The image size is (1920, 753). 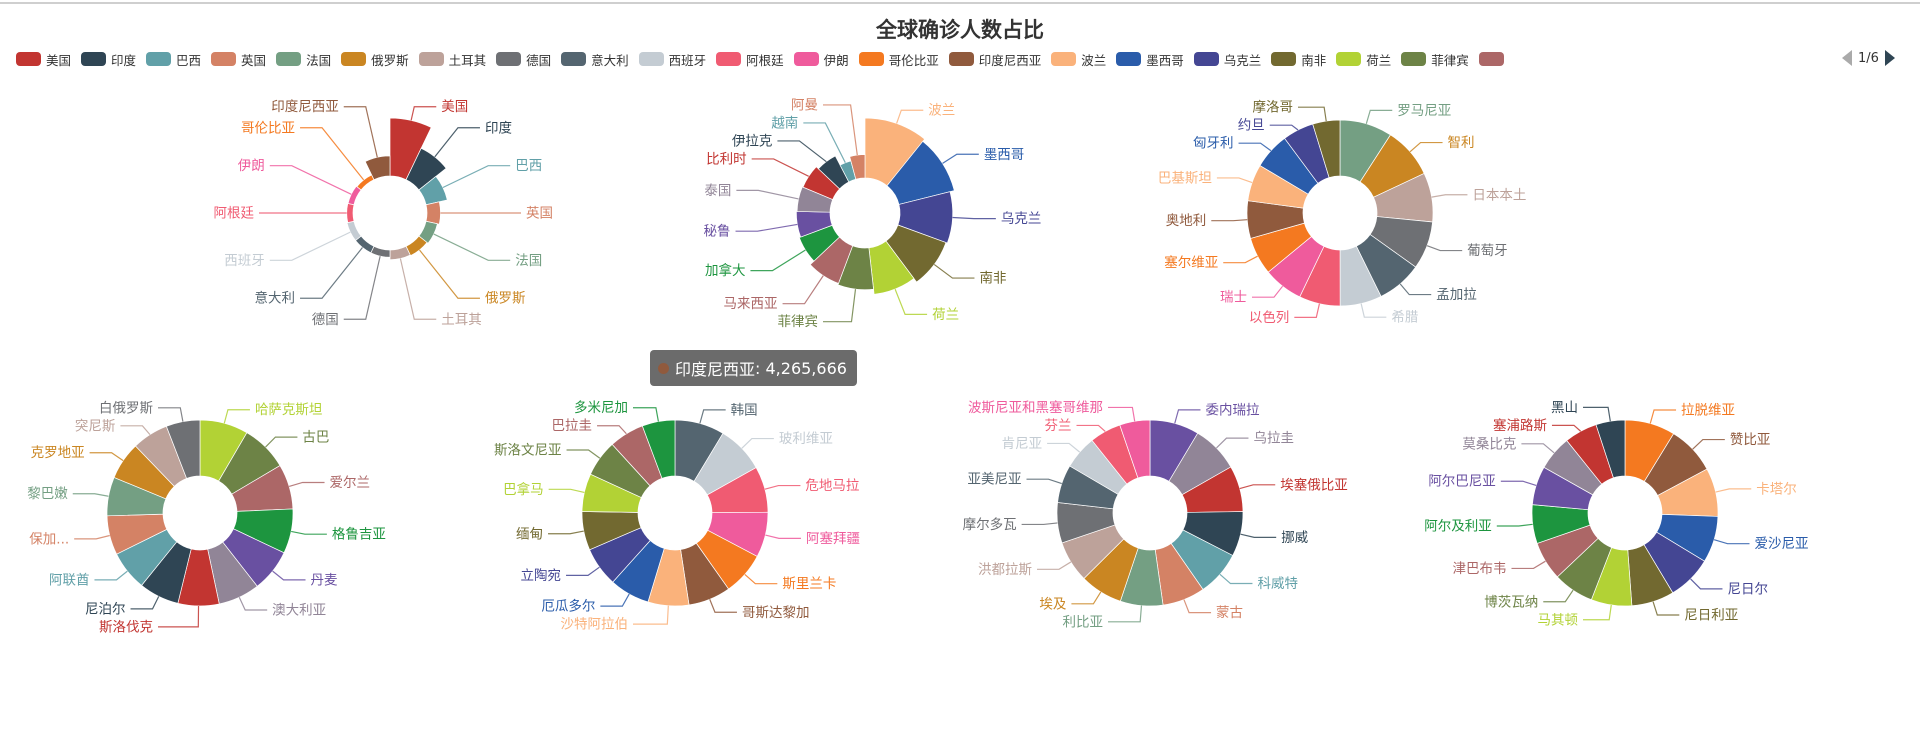 What do you see at coordinates (268, 128) in the screenshot?
I see `slice-label: 哥伦比亚` at bounding box center [268, 128].